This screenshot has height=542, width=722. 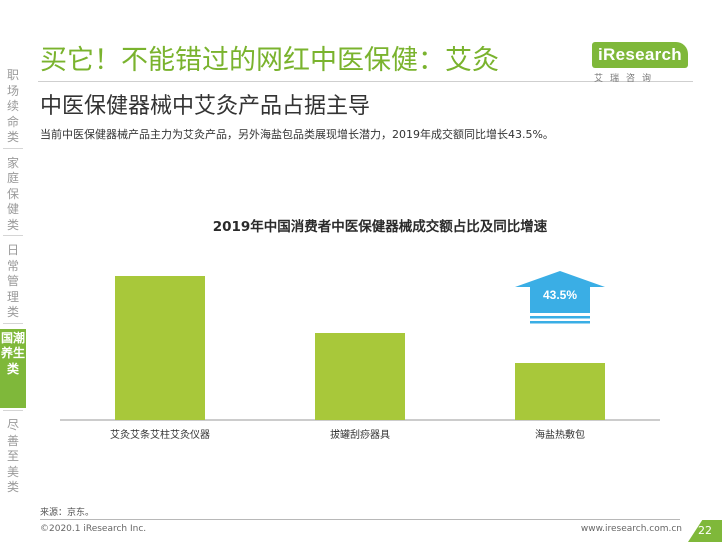 I want to click on iresearch-logo: iResearch 艾瑞咨询, so click(x=640, y=62).